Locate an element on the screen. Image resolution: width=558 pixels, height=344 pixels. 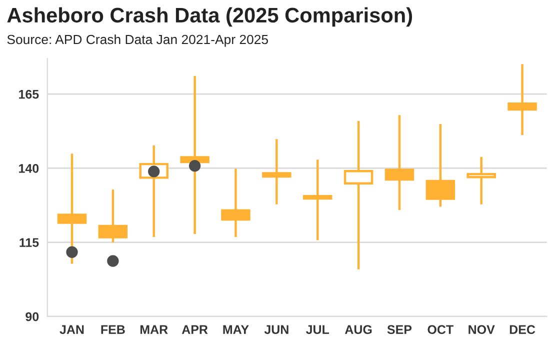
x-tick-label: MAR is located at coordinates (154, 329).